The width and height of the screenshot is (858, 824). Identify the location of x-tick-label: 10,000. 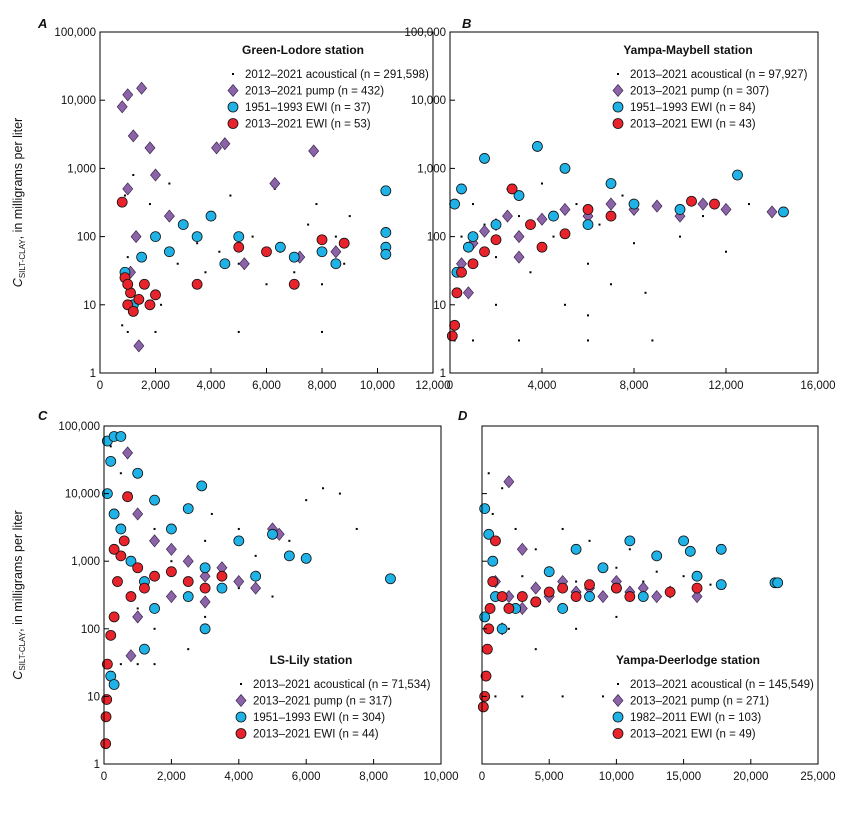
(440, 777).